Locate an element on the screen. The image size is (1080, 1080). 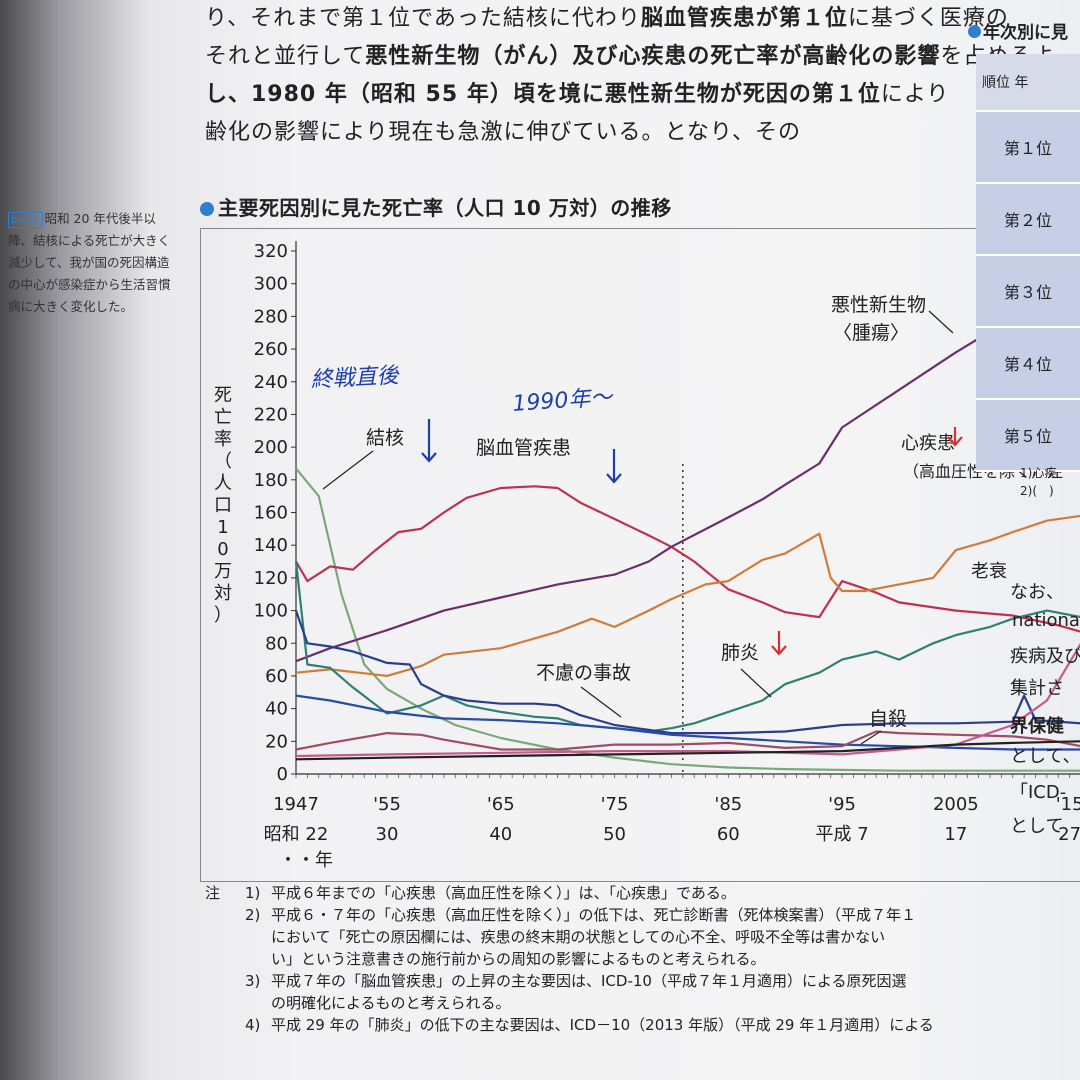
rank-table-notes: 1)心疾 2)( ) is located at coordinates (1038, 482).